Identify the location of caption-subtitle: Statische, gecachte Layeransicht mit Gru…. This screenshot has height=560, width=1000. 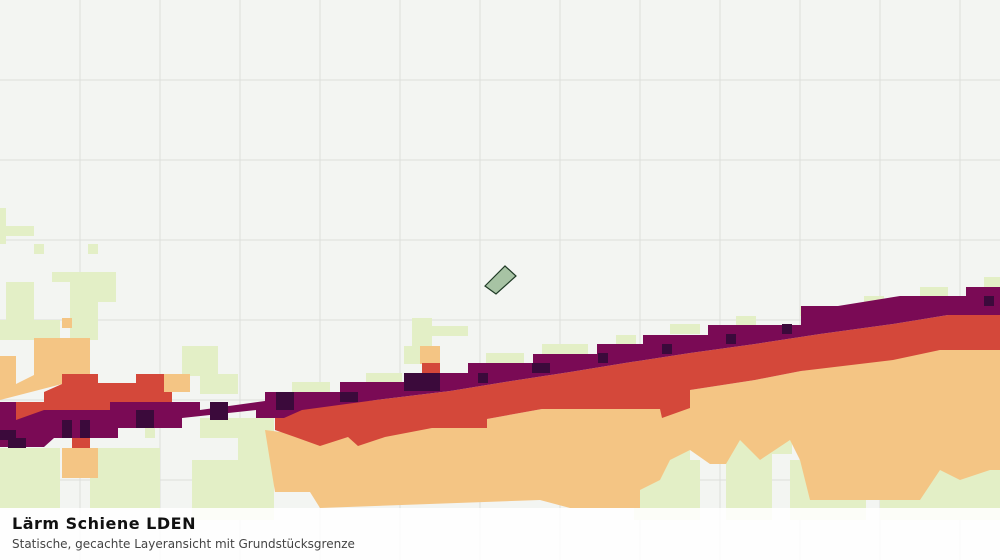
(183, 544).